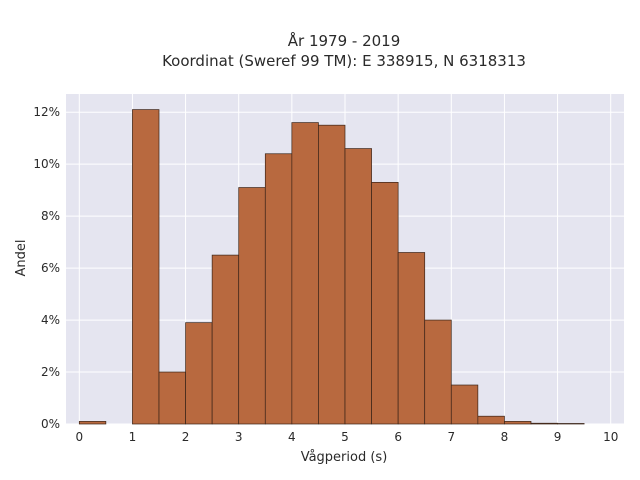 This screenshot has width=640, height=480. What do you see at coordinates (50, 268) in the screenshot?
I see `y-tick-label: 6%` at bounding box center [50, 268].